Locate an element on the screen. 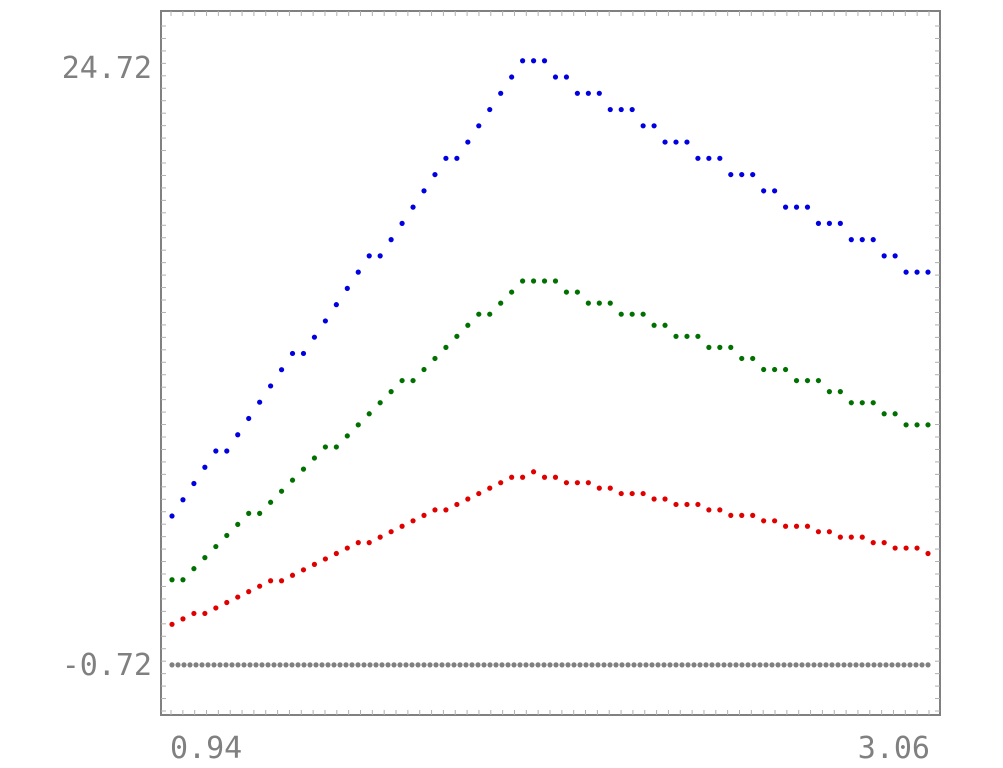 The image size is (1003, 768). x-tick-label-max: 3.06 is located at coordinates (894, 748).